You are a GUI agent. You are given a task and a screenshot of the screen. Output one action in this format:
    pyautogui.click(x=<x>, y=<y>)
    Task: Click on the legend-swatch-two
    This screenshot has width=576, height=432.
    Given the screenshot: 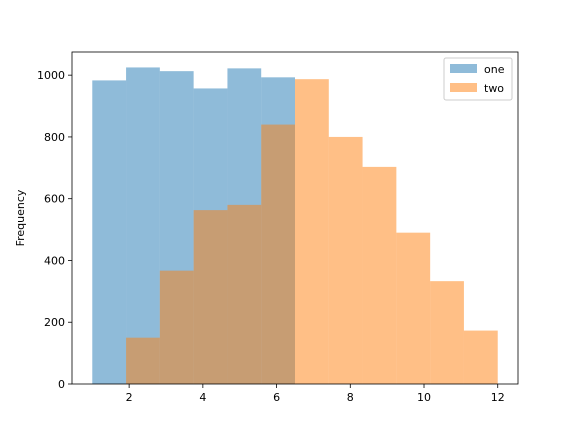 What is the action you would take?
    pyautogui.click(x=463, y=87)
    